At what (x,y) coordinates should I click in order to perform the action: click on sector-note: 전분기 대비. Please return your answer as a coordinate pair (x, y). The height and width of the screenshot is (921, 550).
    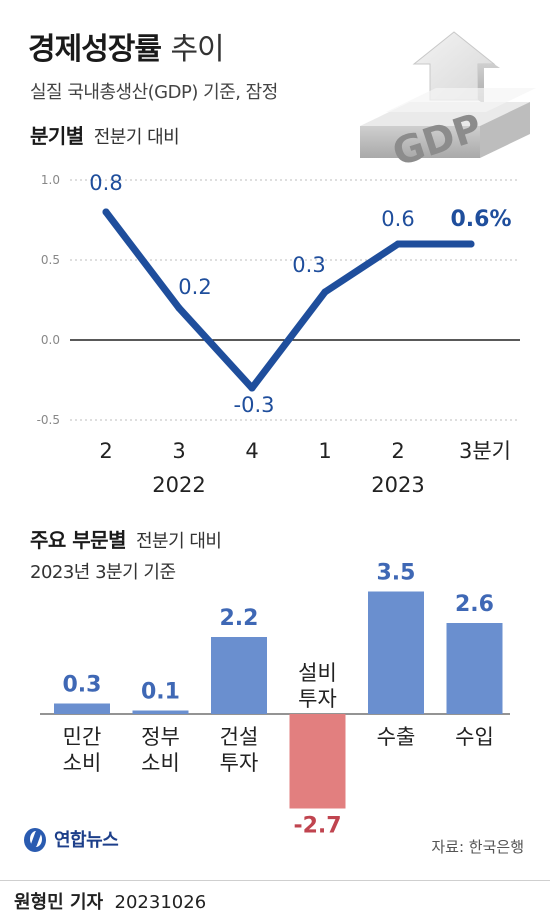
    Looking at the image, I should click on (178, 541).